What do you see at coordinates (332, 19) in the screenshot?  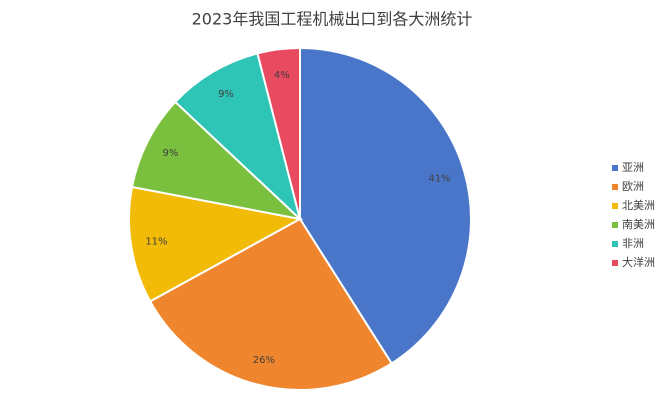 I see `chart-title: 2023年我国工程机械出口到各大洲统计` at bounding box center [332, 19].